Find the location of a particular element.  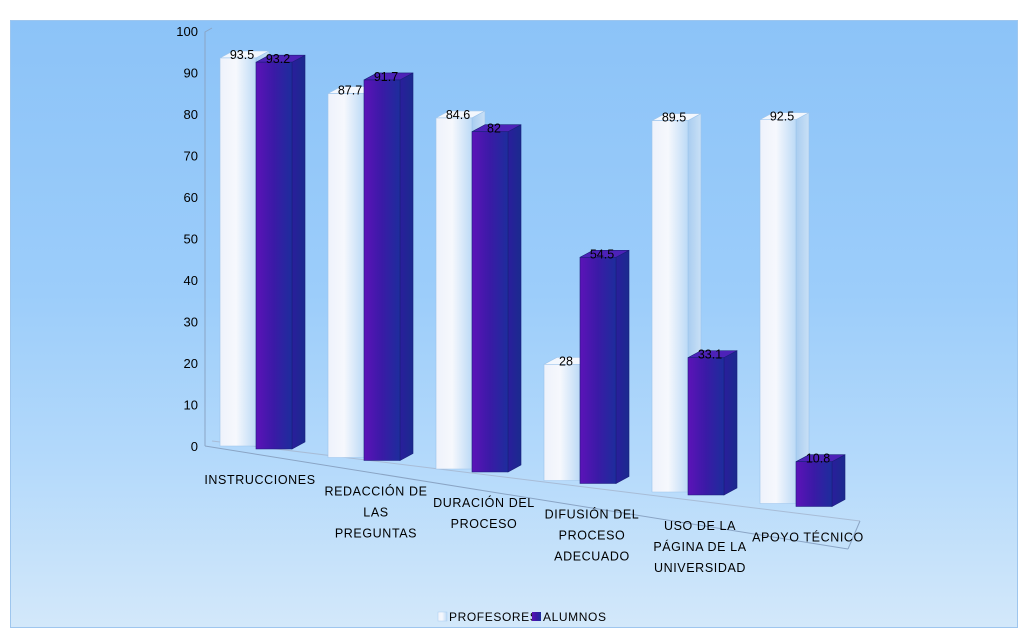

y-tick-label: 70 is located at coordinates (191, 156).